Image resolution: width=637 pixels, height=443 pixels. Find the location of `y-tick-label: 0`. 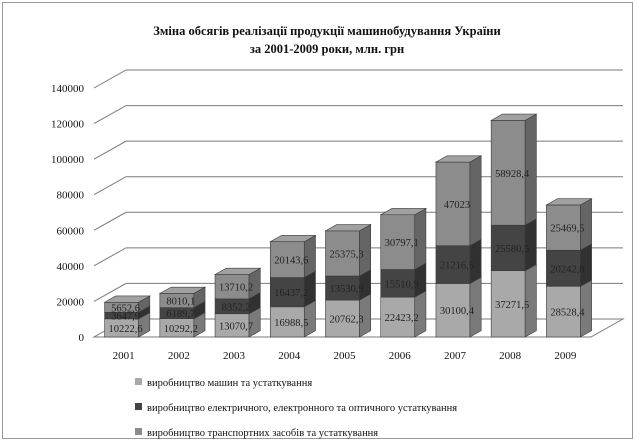

y-tick-label: 0 is located at coordinates (82, 338).